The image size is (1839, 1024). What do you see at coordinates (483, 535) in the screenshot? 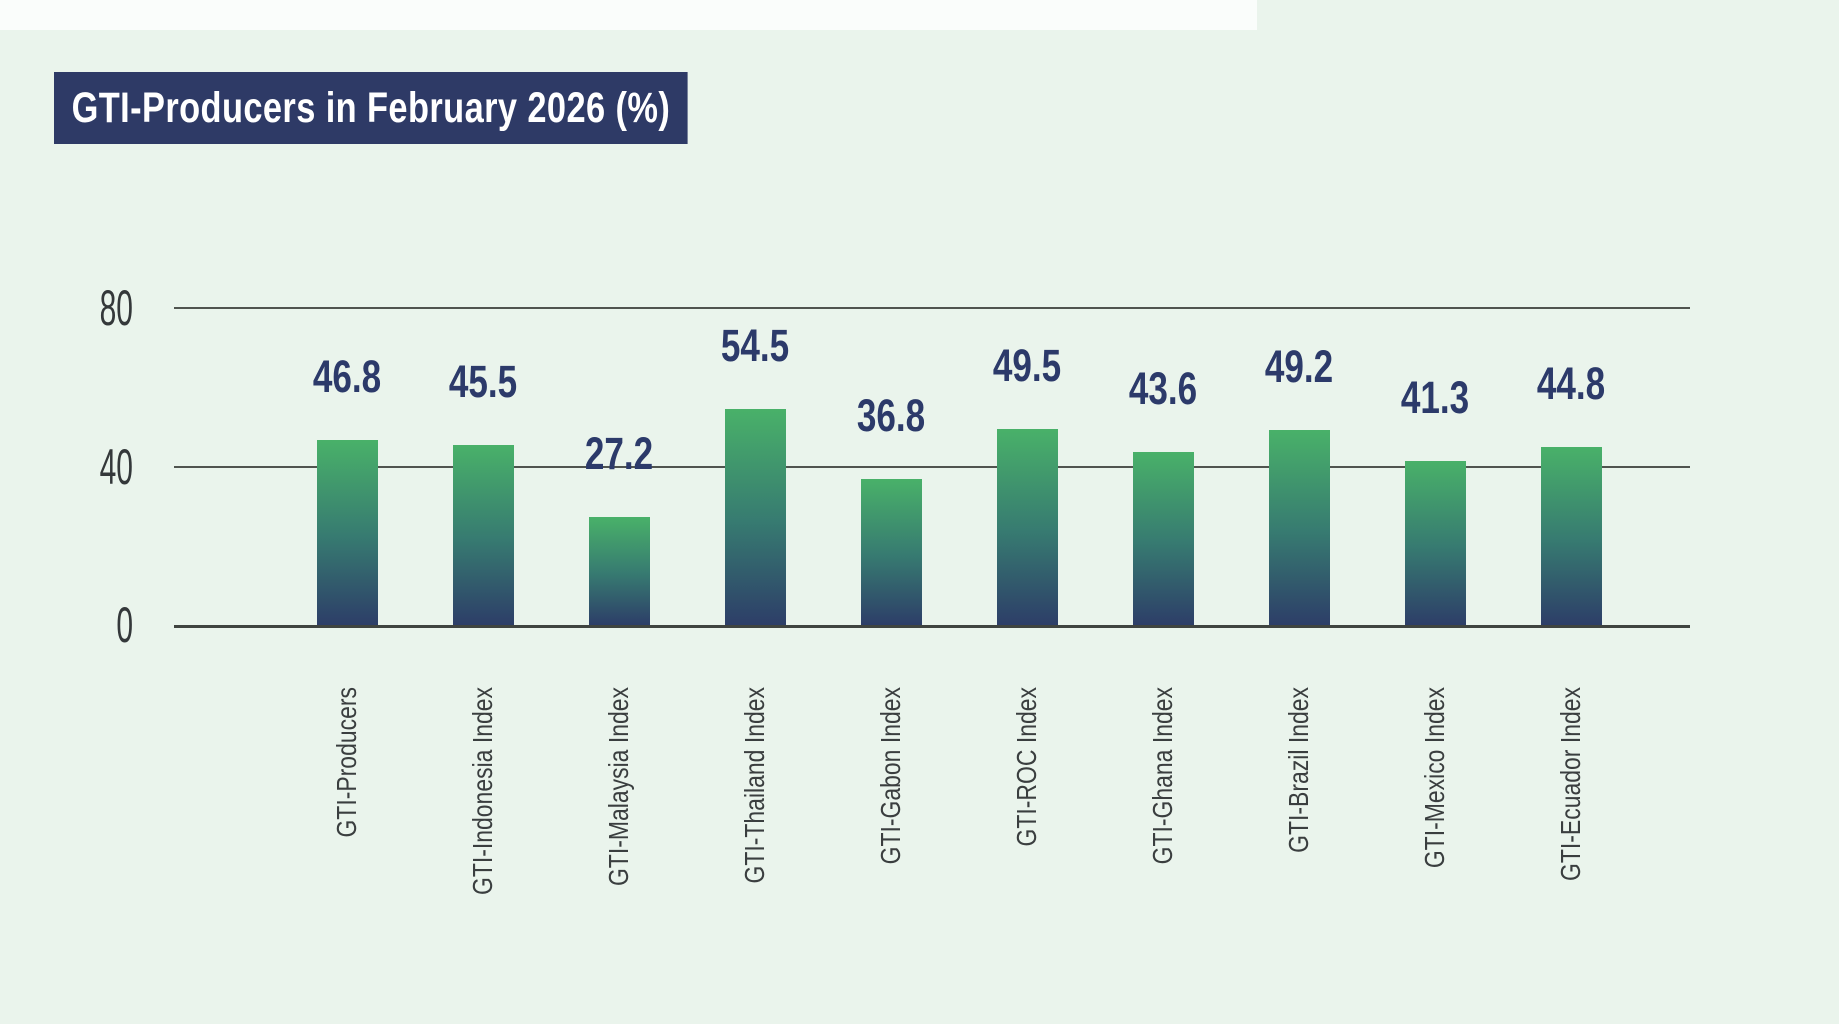
I see `bar-gti-indonesia-index` at bounding box center [483, 535].